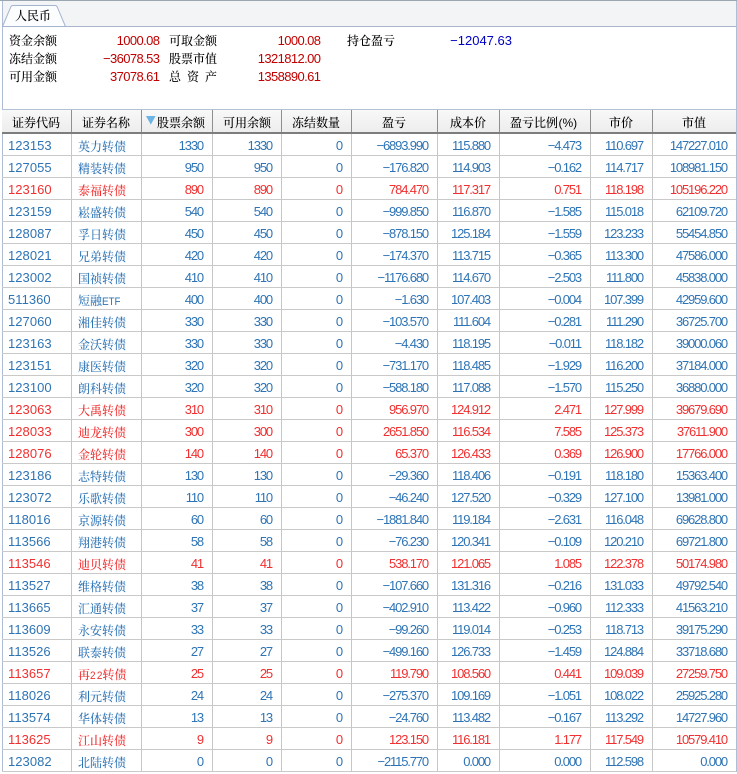  What do you see at coordinates (110, 302) in the screenshot?
I see `svg-text: ETF` at bounding box center [110, 302].